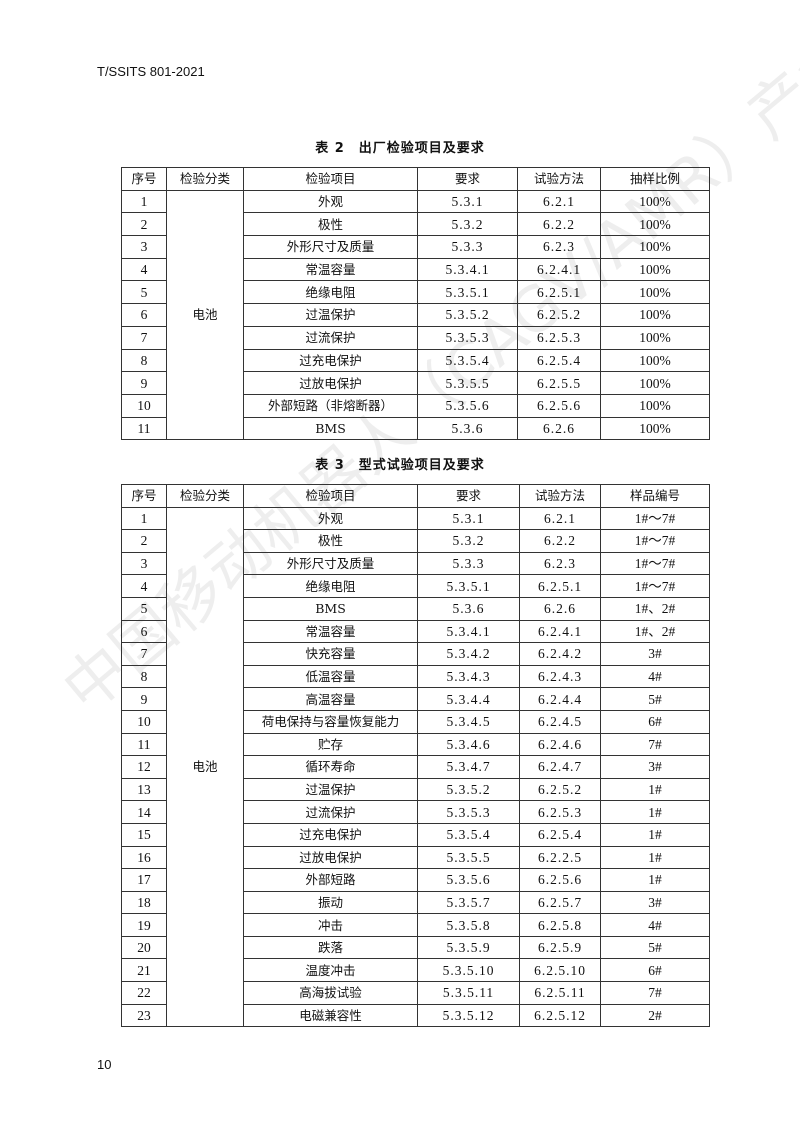 This screenshot has width=800, height=1132. What do you see at coordinates (468, 496) in the screenshot?
I see `column-header: 要求` at bounding box center [468, 496].